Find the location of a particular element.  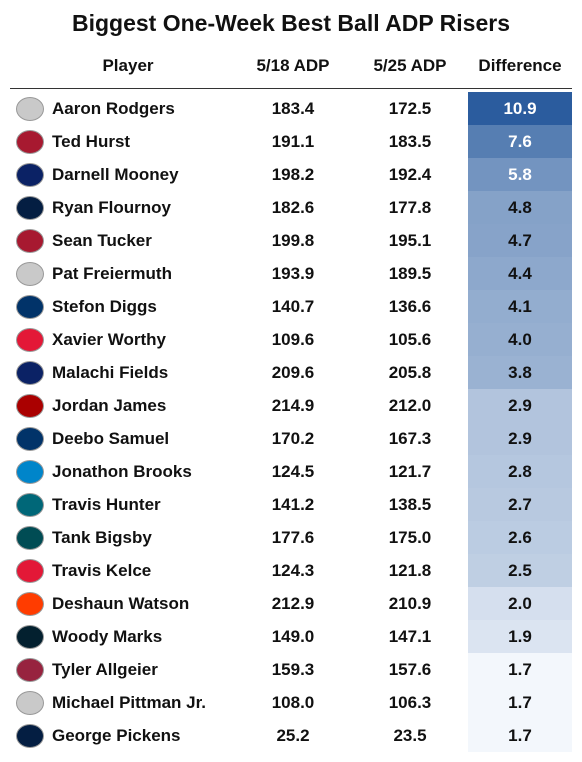

player-name: George Pickens is located at coordinates (116, 735).